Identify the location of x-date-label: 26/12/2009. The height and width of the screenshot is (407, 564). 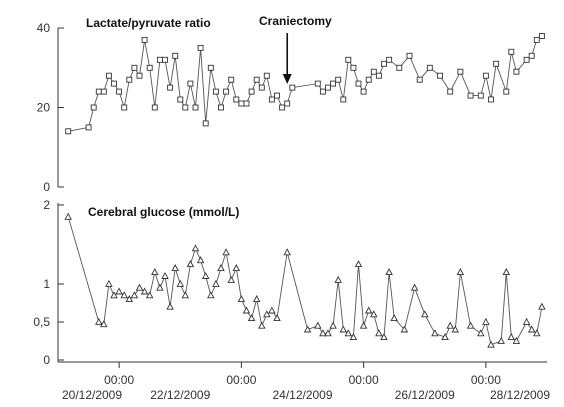
(425, 395).